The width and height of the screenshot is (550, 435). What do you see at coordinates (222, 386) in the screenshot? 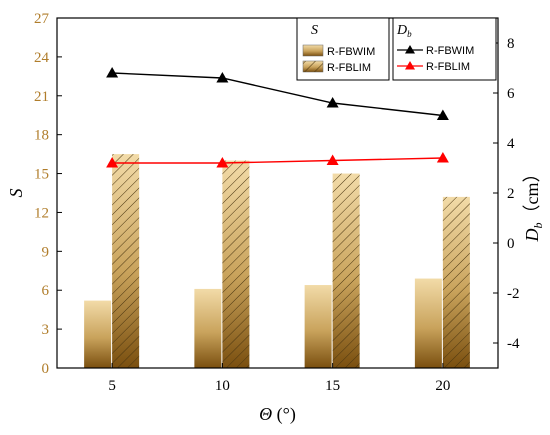
I see `tick-label-x-10: 10` at bounding box center [222, 386].